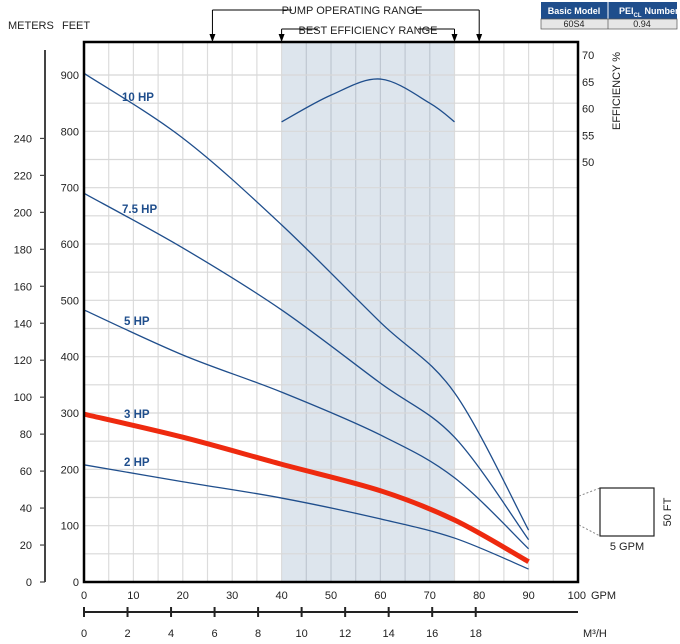  Describe the element at coordinates (617, 91) in the screenshot. I see `y-axis-efficiency-title: EFFICIENCY %` at that location.